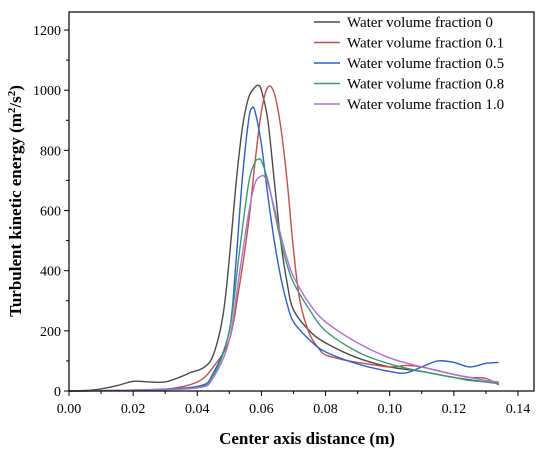 This screenshot has height=456, width=550. I want to click on y-axis-title-mid: /s, so click(15, 102).